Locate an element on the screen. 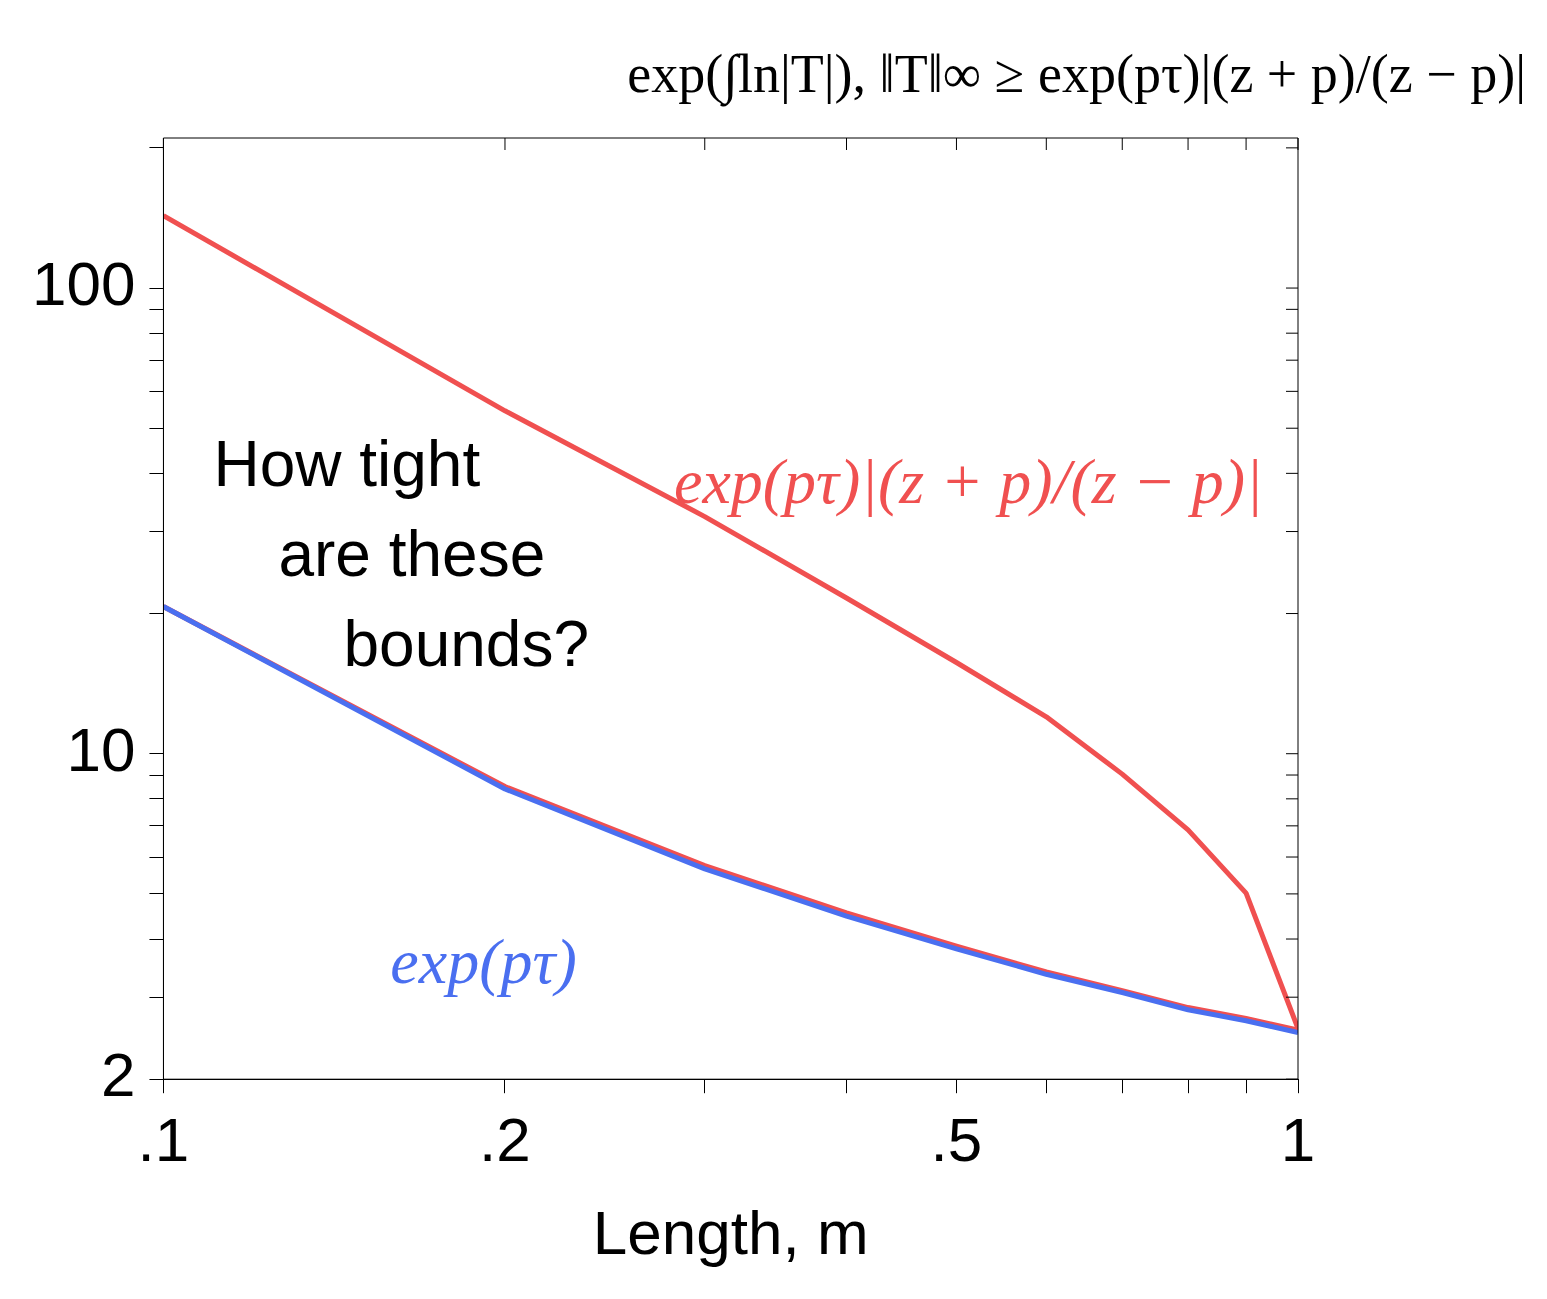 This screenshot has height=1299, width=1547. y-tick-label: 2 is located at coordinates (118, 1075).